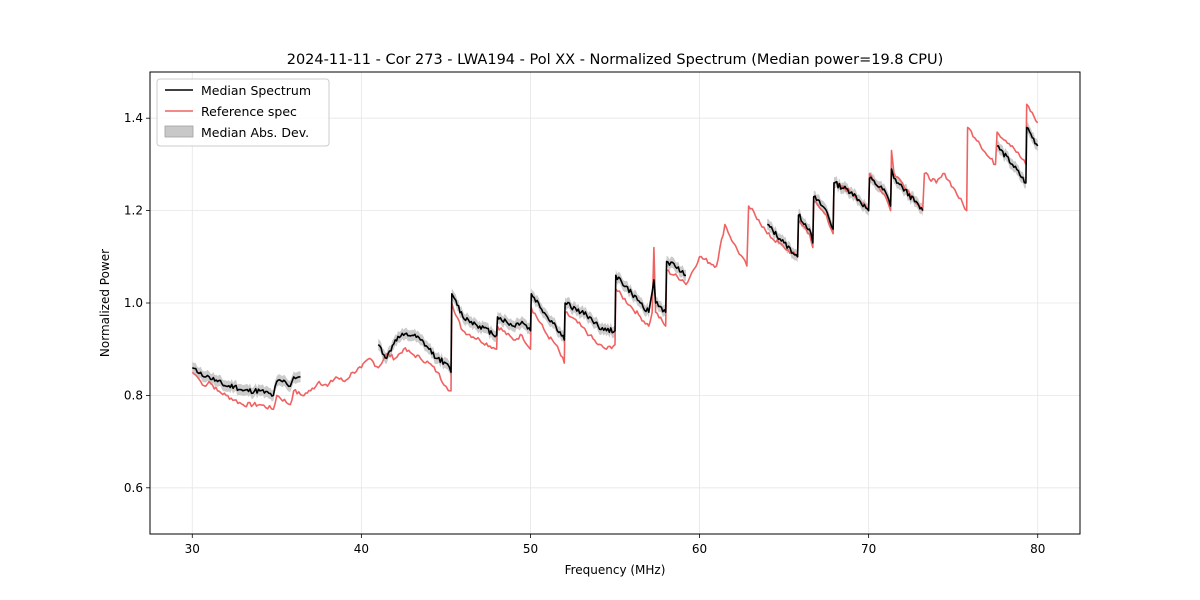 Image resolution: width=1200 pixels, height=600 pixels. I want to click on mad-band-segment, so click(845, 213).